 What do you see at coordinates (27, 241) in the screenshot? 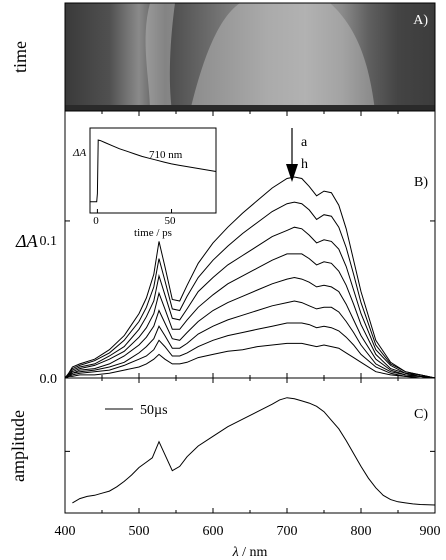
I see `panel-b-ylabel: ΔA` at bounding box center [27, 241].